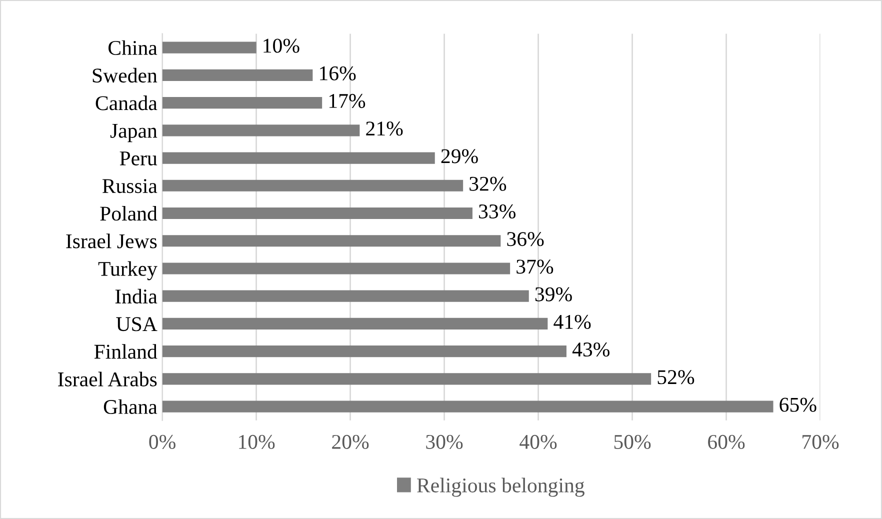 The image size is (882, 519). Describe the element at coordinates (128, 270) in the screenshot. I see `y-tick-label: Turkey` at that location.